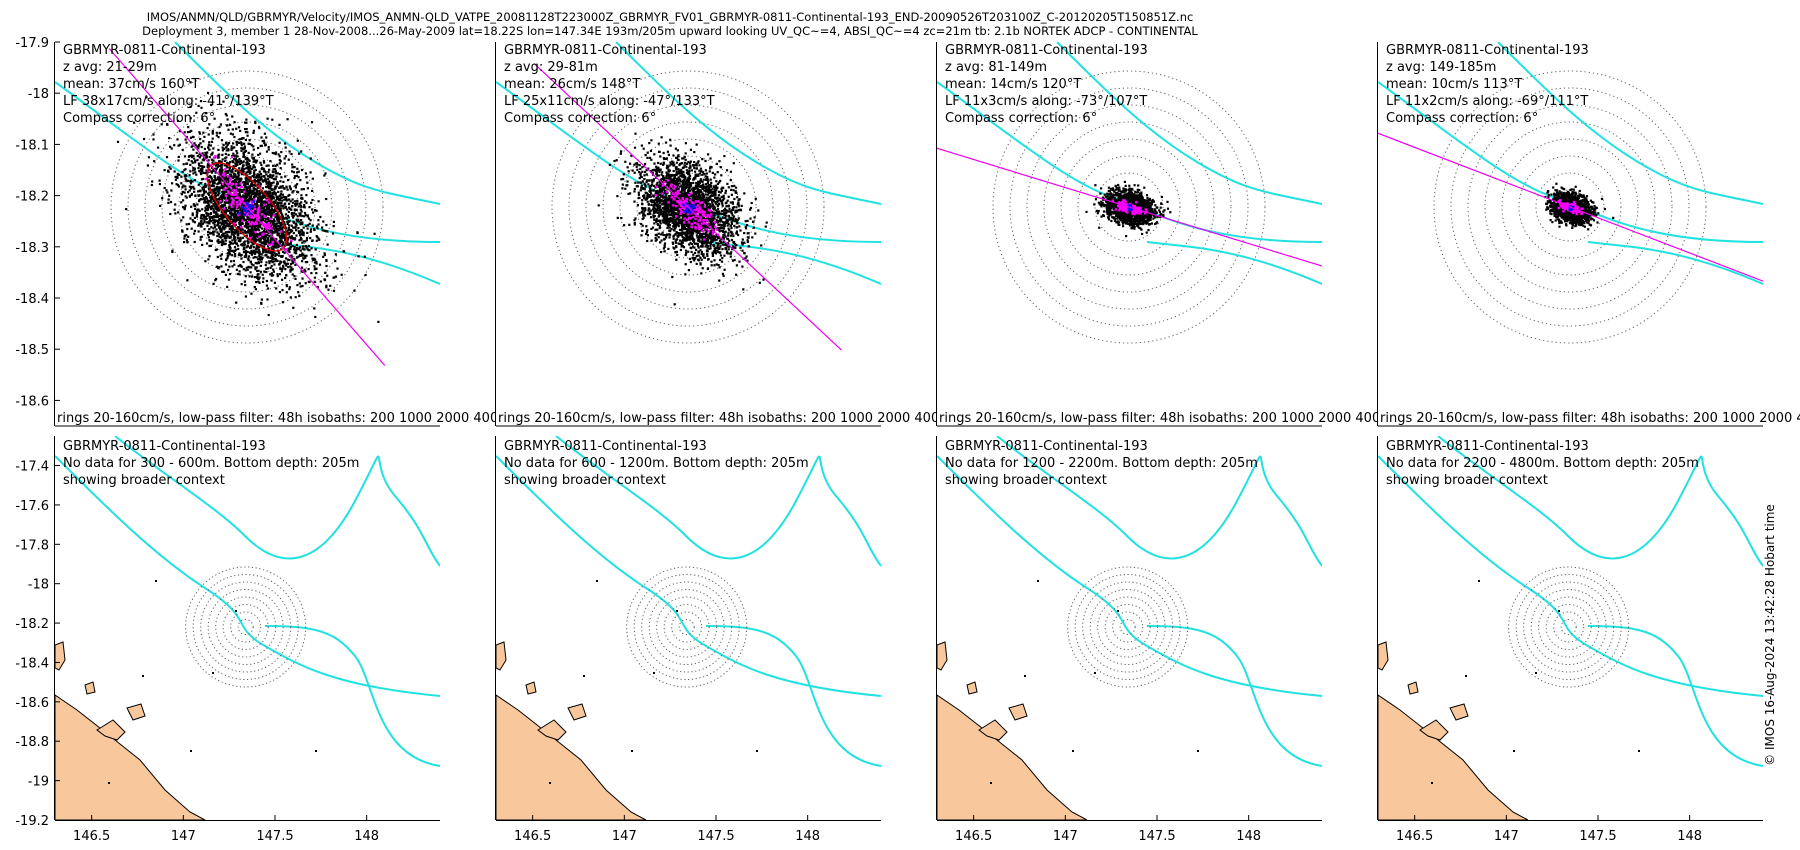  I want to click on mean-sample, so click(247, 204).